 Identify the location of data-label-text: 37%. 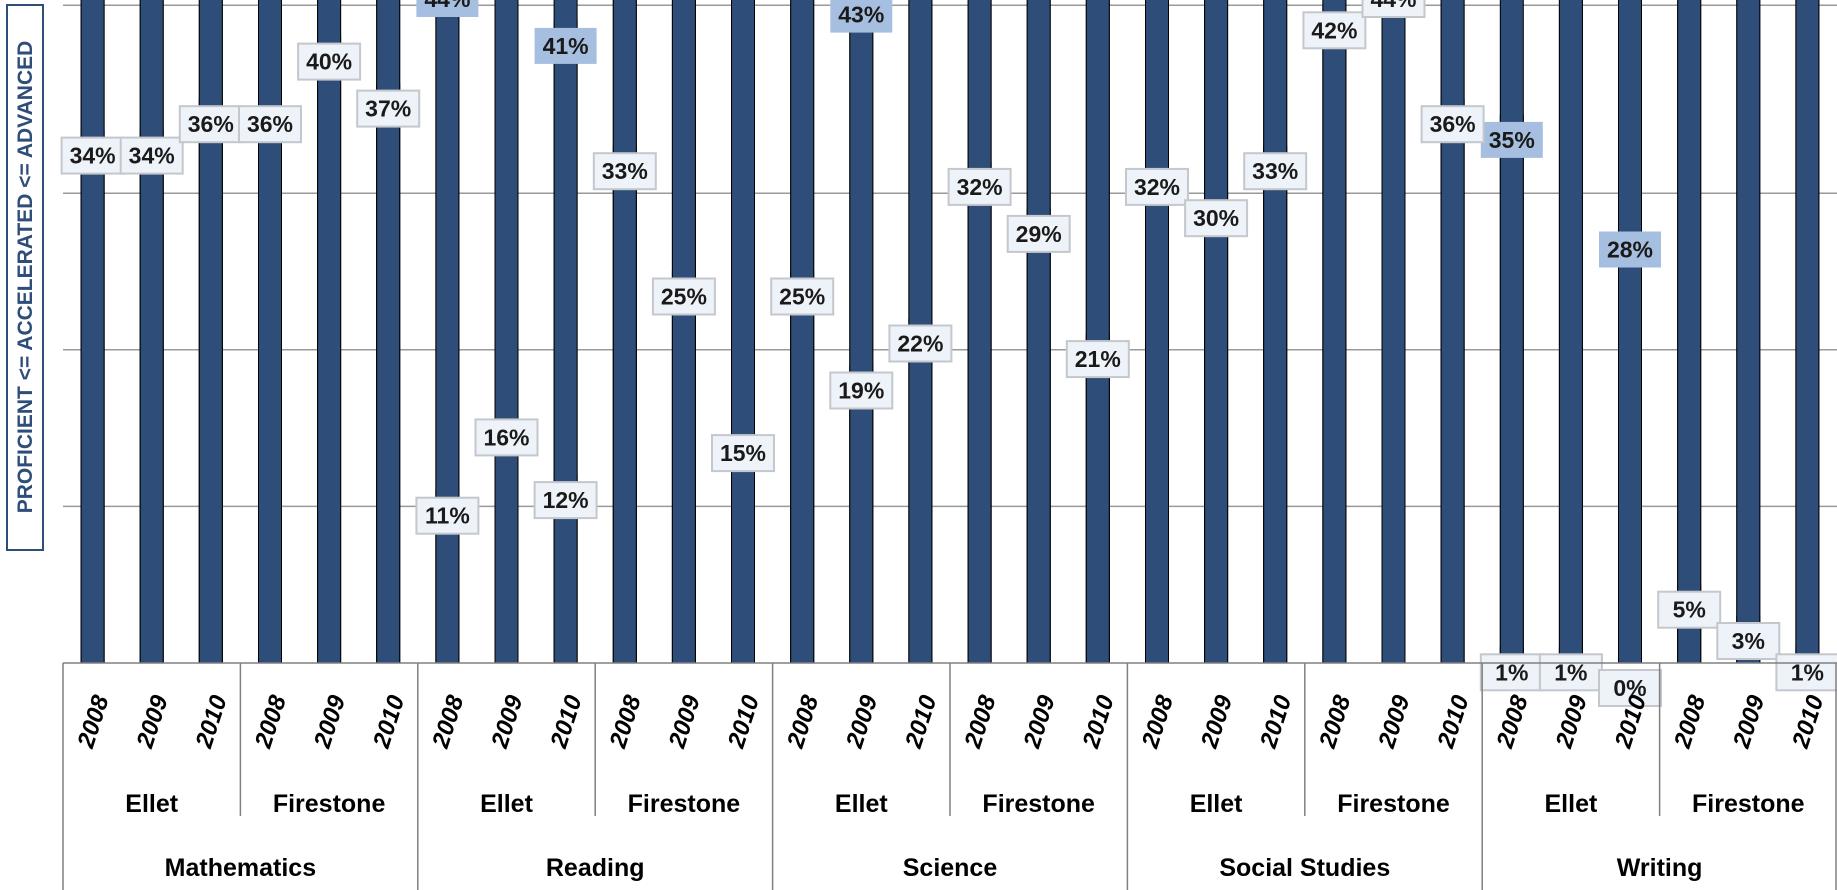
(388, 109).